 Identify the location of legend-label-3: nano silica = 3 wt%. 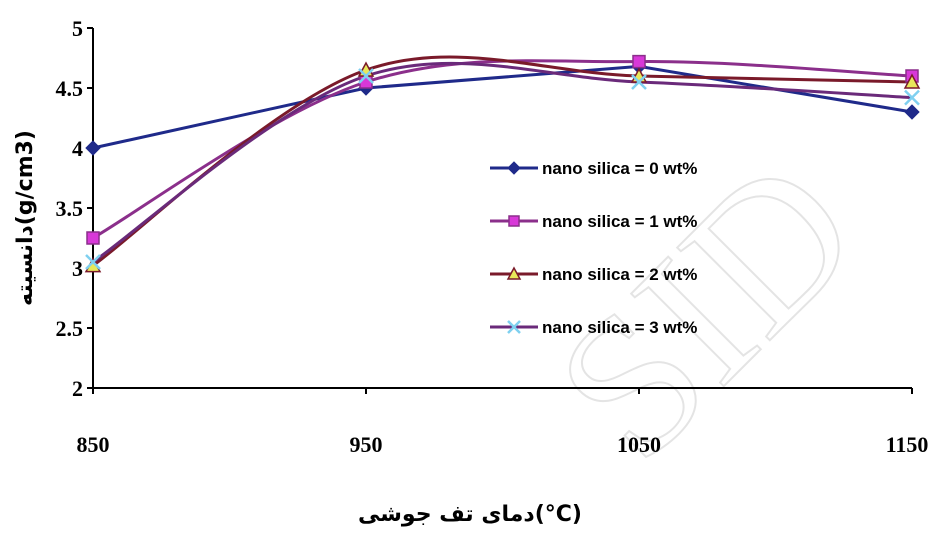
(619, 327).